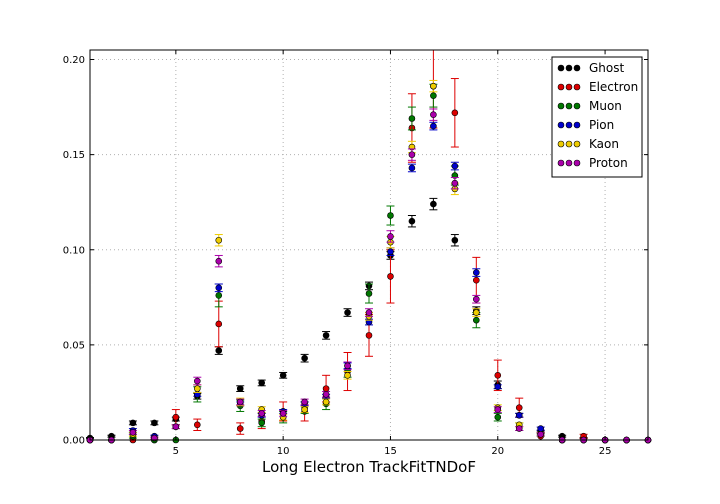 Image resolution: width=720 pixels, height=504 pixels. What do you see at coordinates (601, 125) in the screenshot?
I see `legend-label: Pion` at bounding box center [601, 125].